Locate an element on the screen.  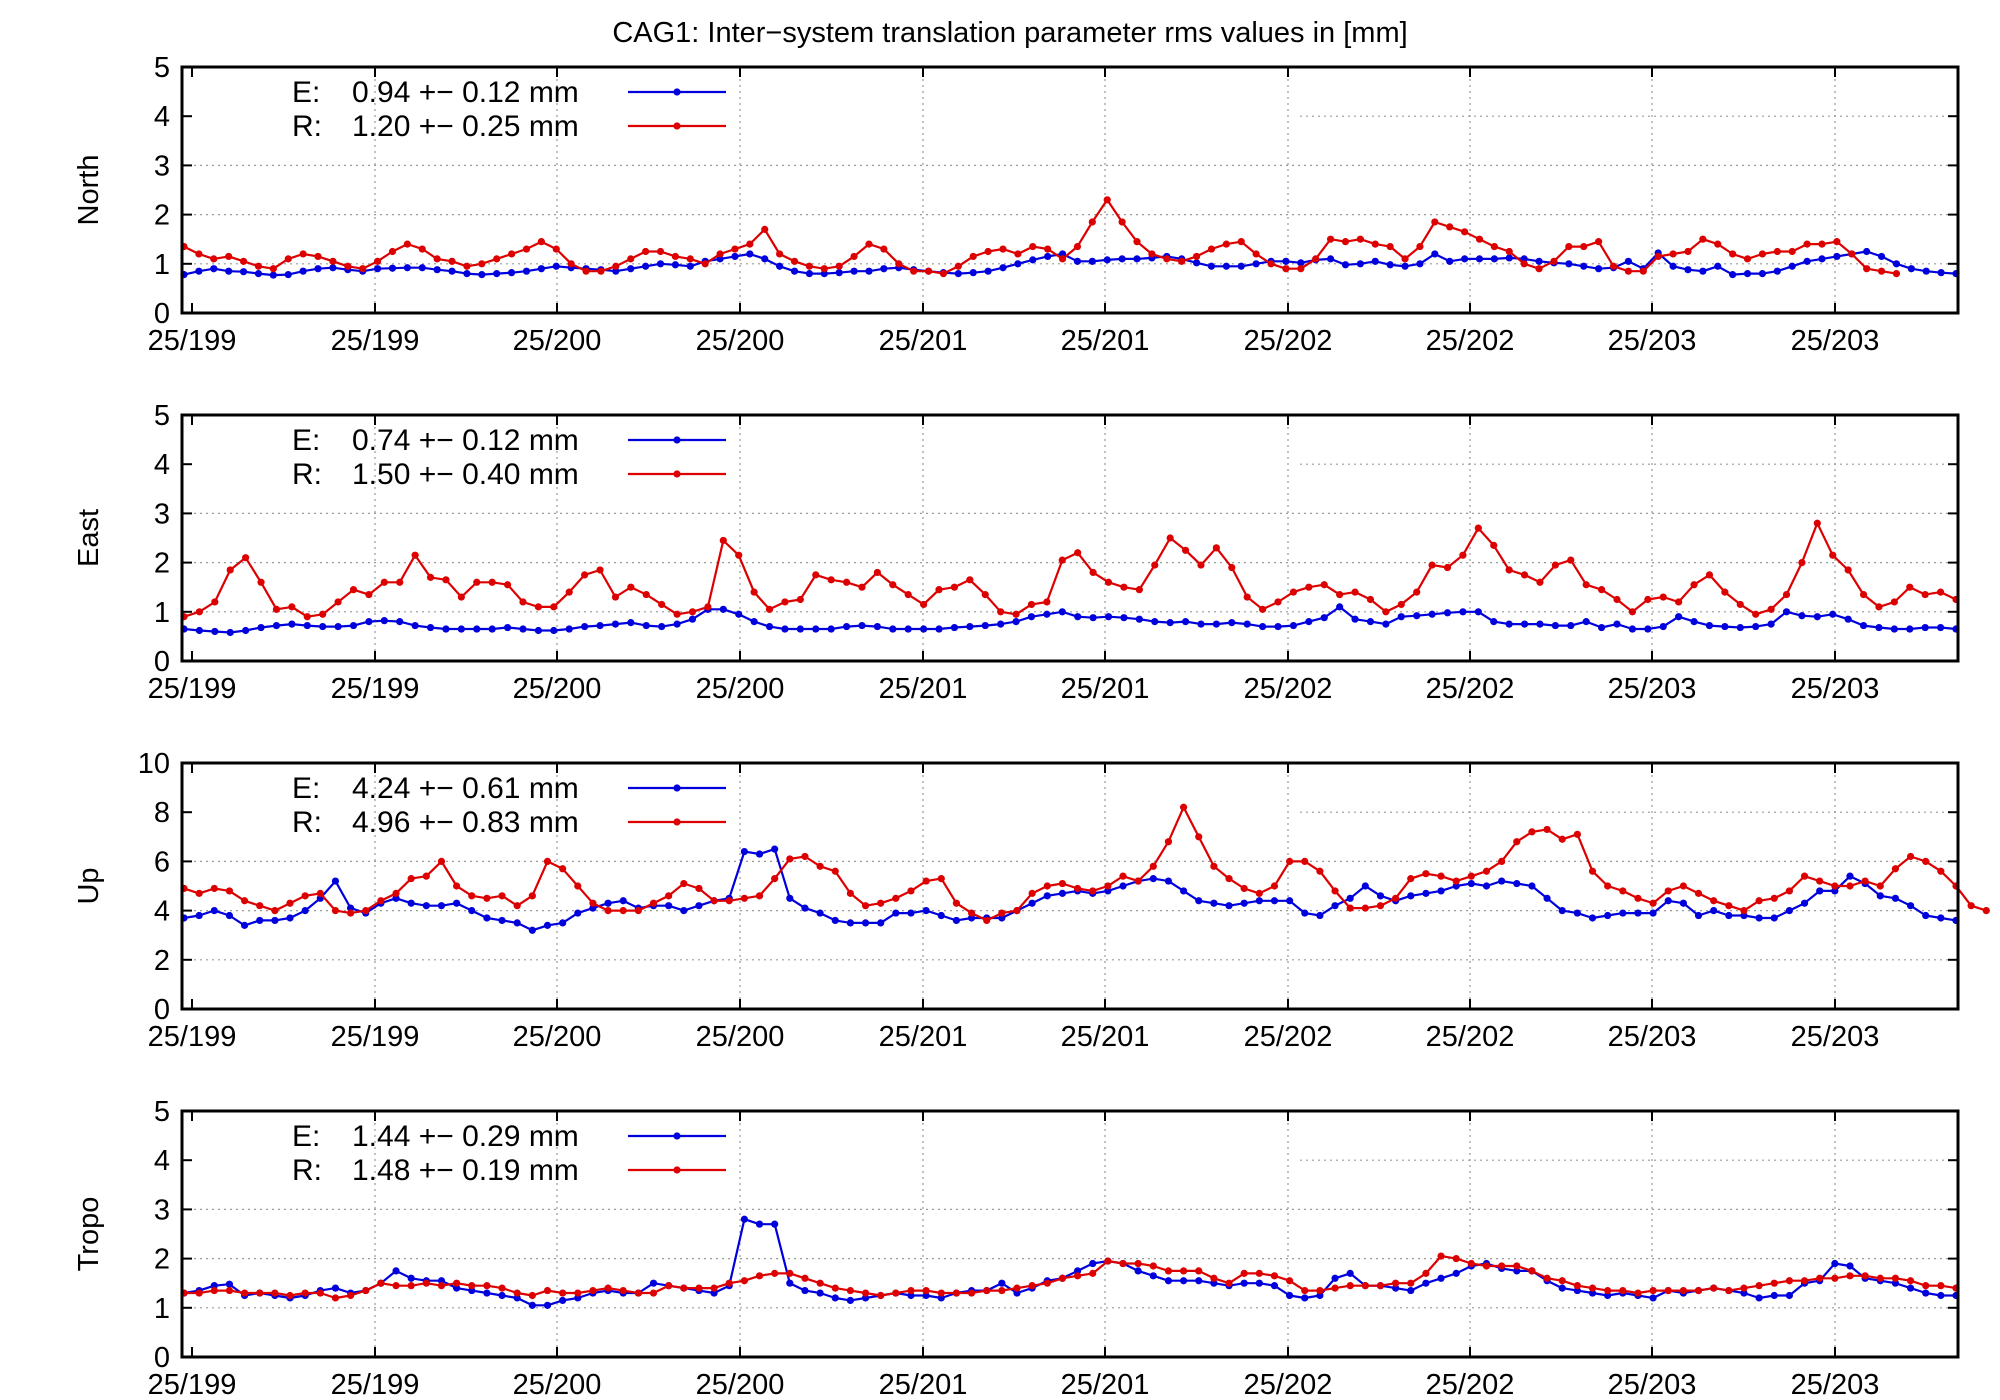
y-tick-label: 1 is located at coordinates (162, 1309).